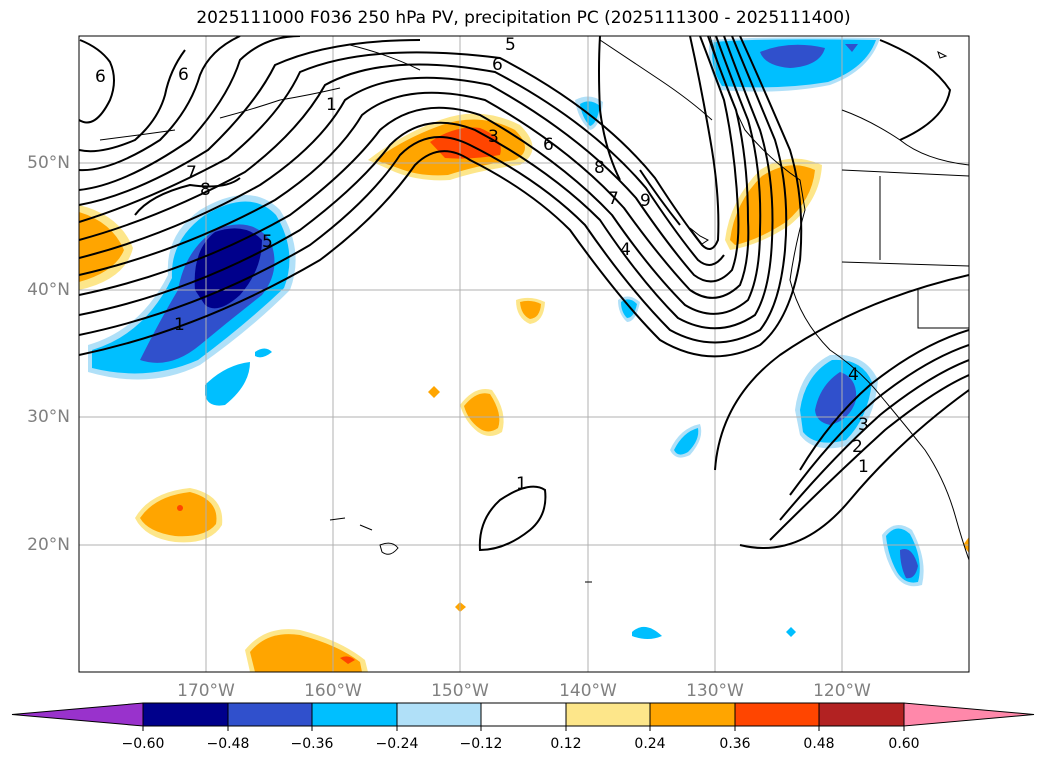  I want to click on colorbar-tick: 0.36, so click(735, 744).